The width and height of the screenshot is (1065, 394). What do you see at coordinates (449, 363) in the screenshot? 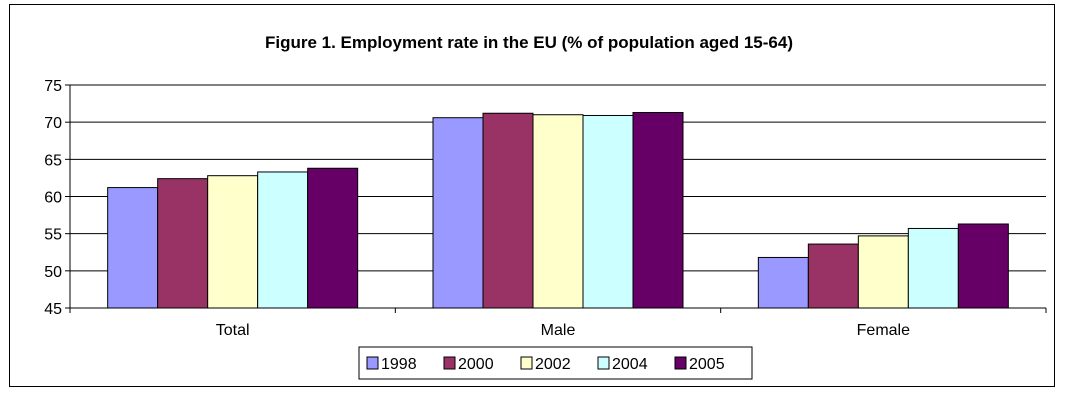
I see `legend-swatch-2000` at bounding box center [449, 363].